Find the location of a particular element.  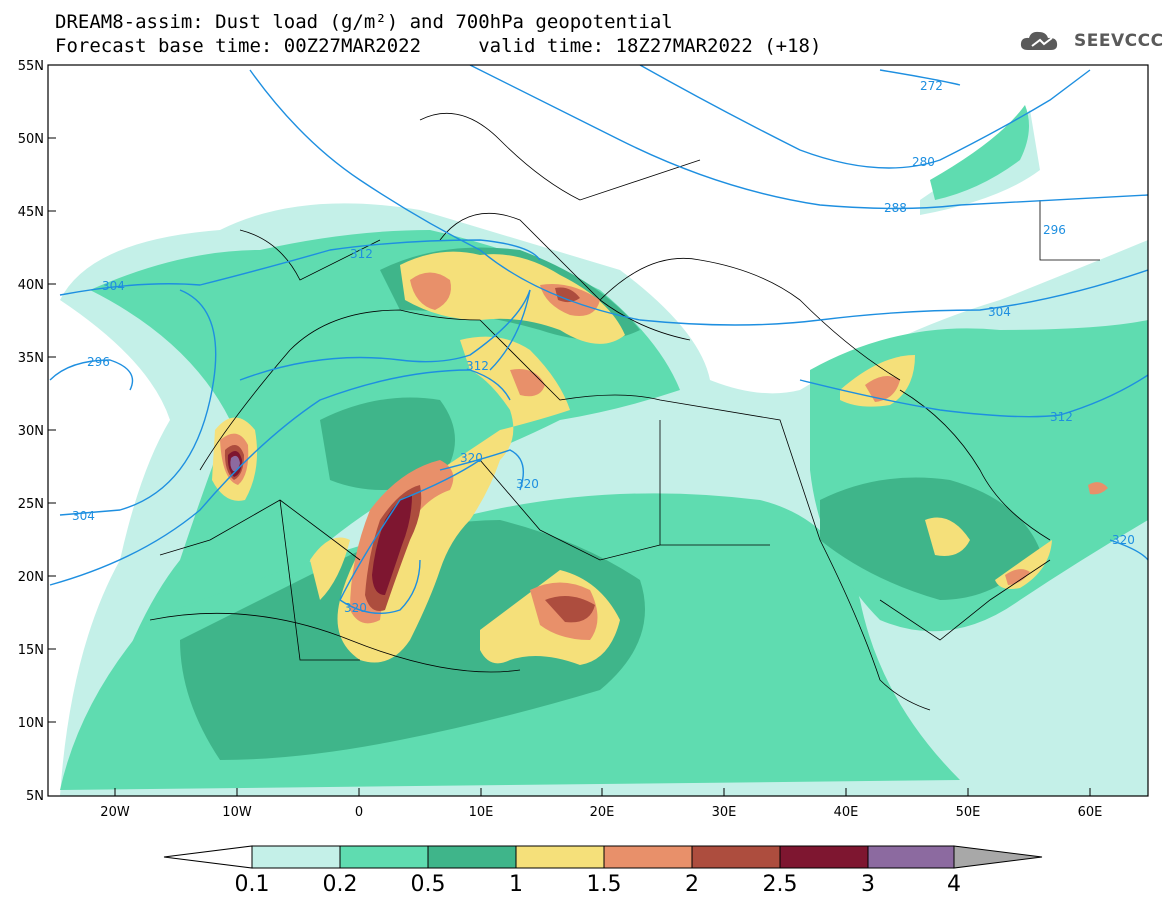

lat-label: 25N is located at coordinates (31, 504).